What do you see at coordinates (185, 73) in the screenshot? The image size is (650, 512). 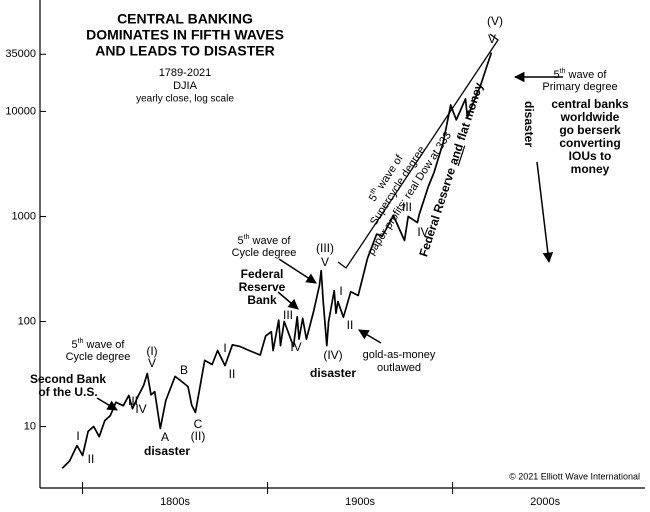 I see `chart-subtitle: 1789-2021` at bounding box center [185, 73].